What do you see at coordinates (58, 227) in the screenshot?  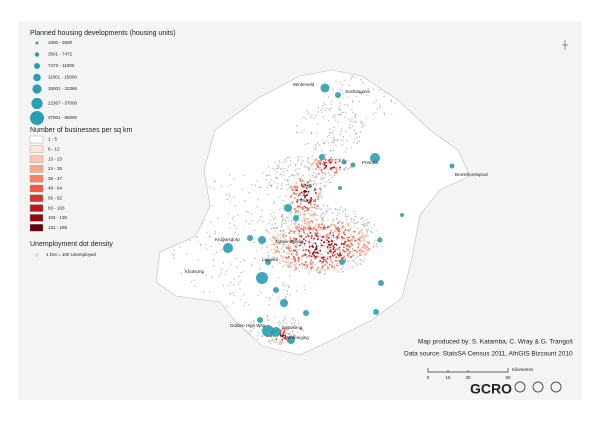 I see `legend-label: 131 - 188` at bounding box center [58, 227].